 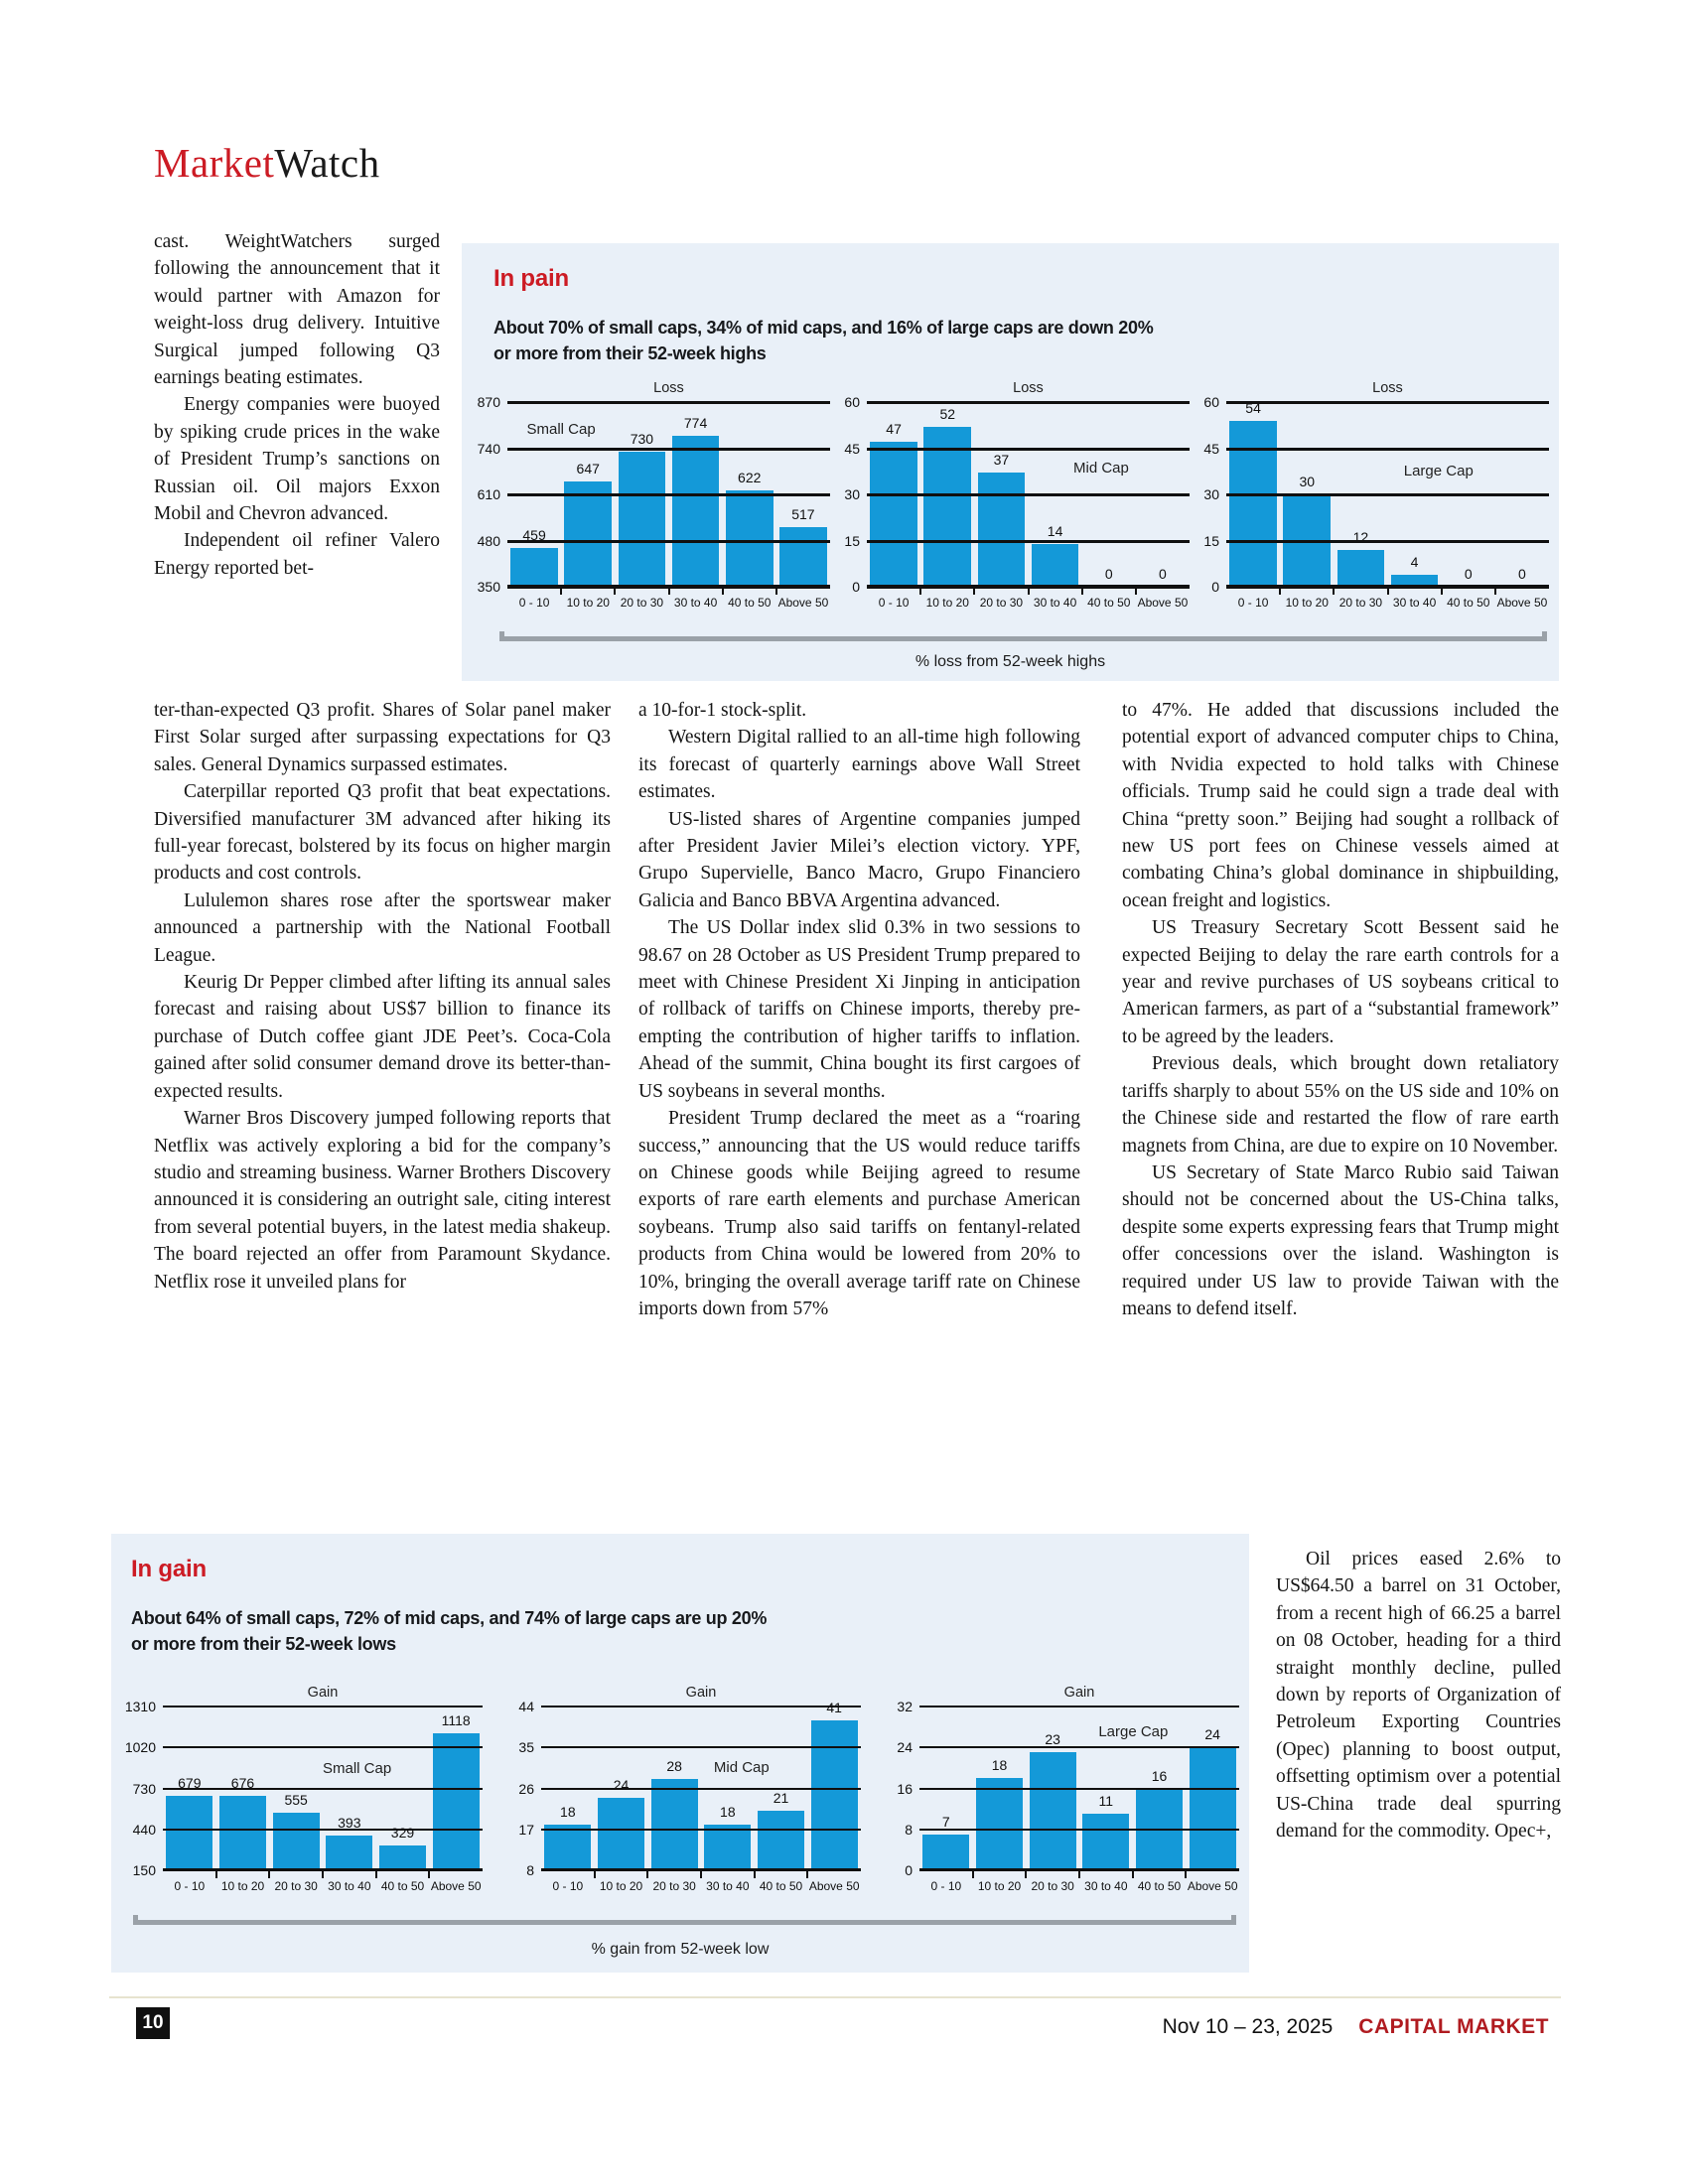 I want to click on bar-value-label: 52, so click(x=947, y=413).